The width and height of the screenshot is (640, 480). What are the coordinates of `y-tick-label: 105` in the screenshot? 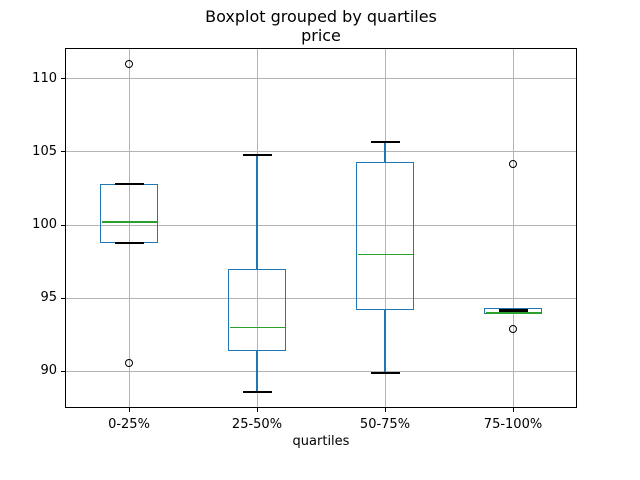 It's located at (44, 151).